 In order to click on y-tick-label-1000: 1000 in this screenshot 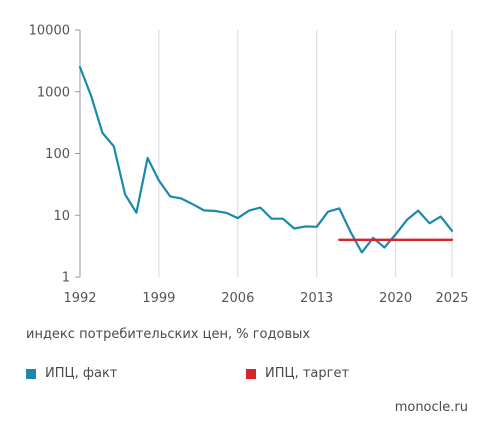, I will do `click(53, 92)`.